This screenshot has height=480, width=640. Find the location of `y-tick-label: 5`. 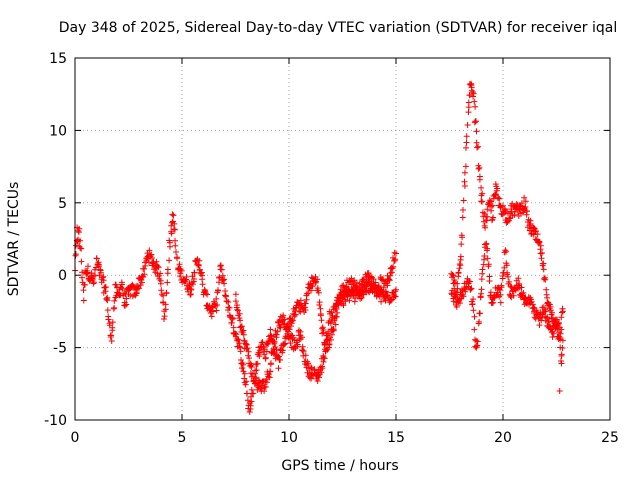

y-tick-label: 5 is located at coordinates (62, 204).